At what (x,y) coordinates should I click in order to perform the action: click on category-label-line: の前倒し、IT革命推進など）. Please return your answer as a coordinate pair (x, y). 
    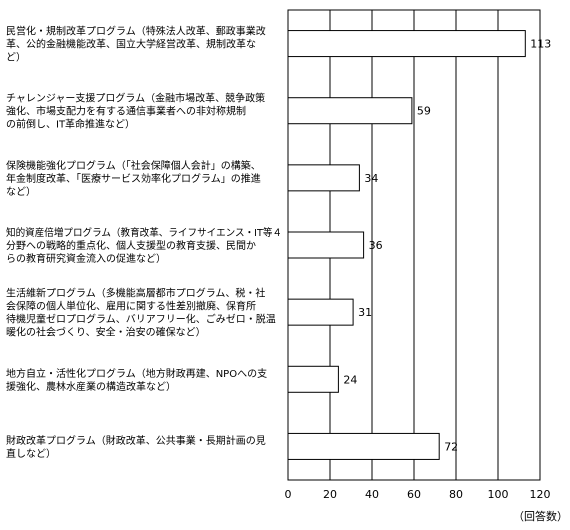
    Looking at the image, I should click on (70, 124).